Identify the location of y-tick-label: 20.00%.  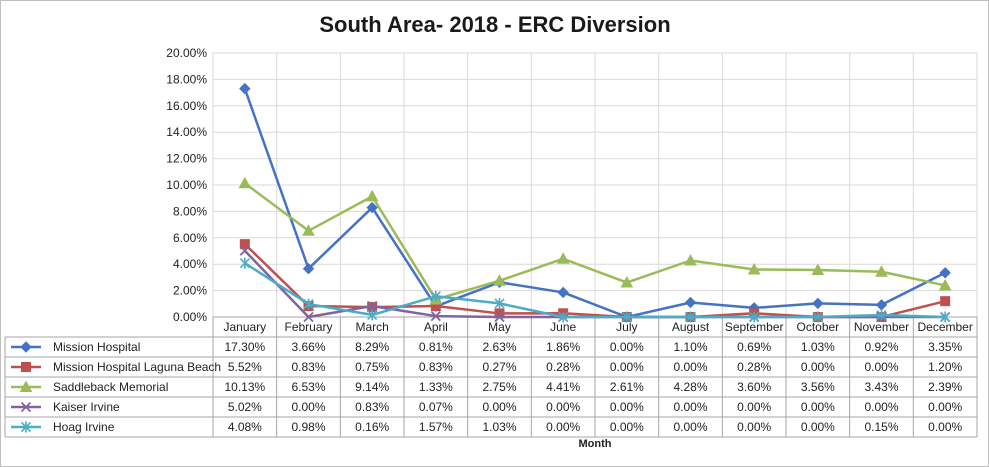
(186, 53).